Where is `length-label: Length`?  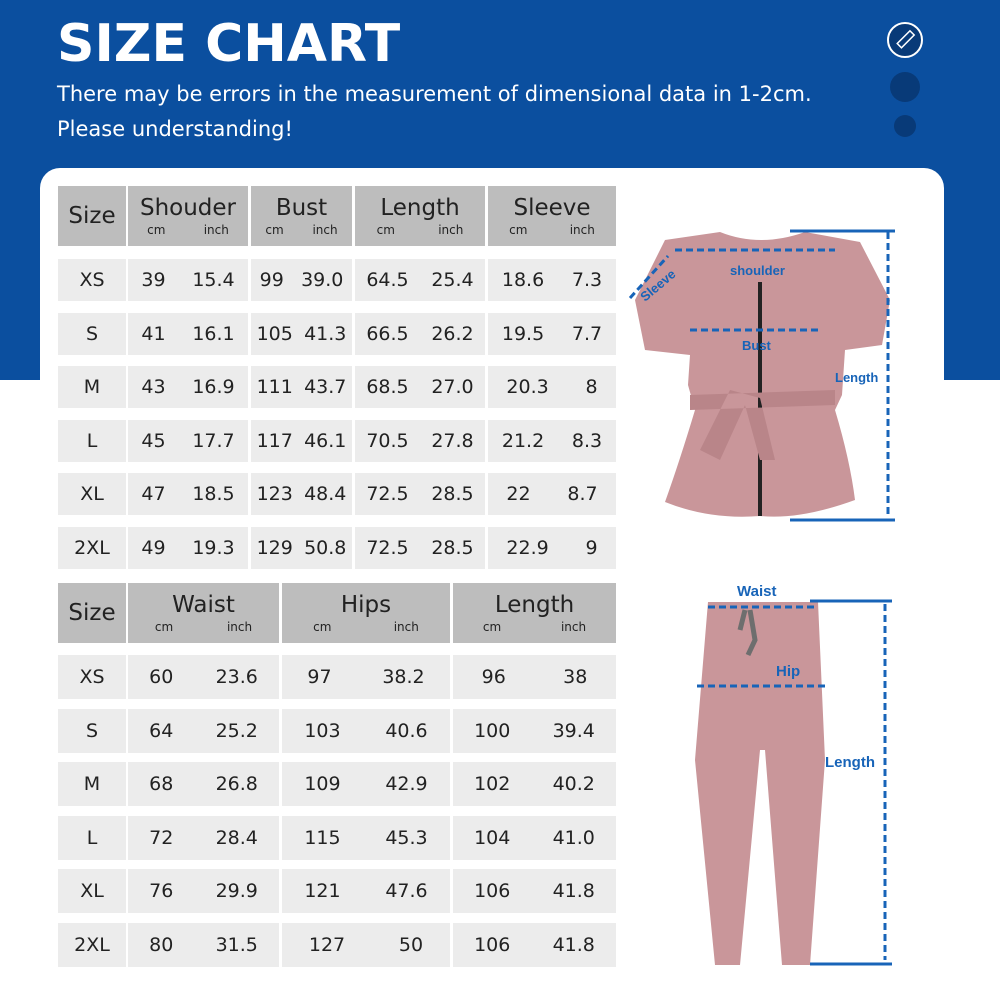
length-label: Length is located at coordinates (856, 377).